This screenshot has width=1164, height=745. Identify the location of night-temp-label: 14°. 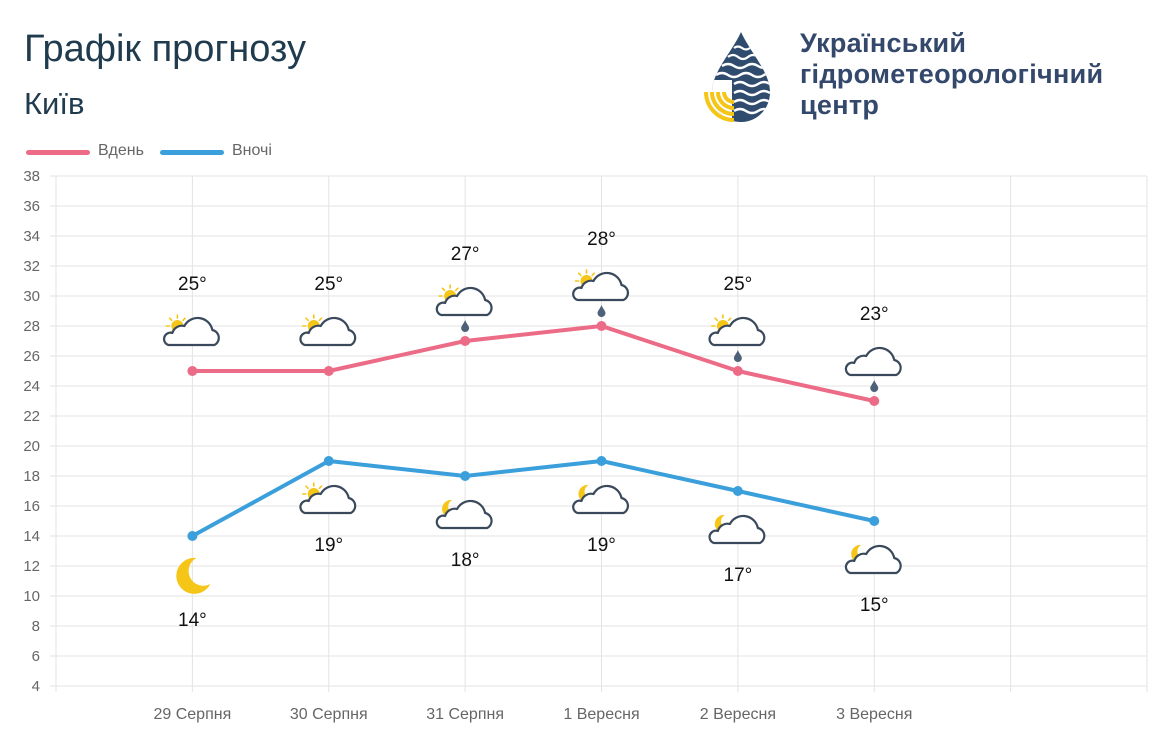
(192, 620).